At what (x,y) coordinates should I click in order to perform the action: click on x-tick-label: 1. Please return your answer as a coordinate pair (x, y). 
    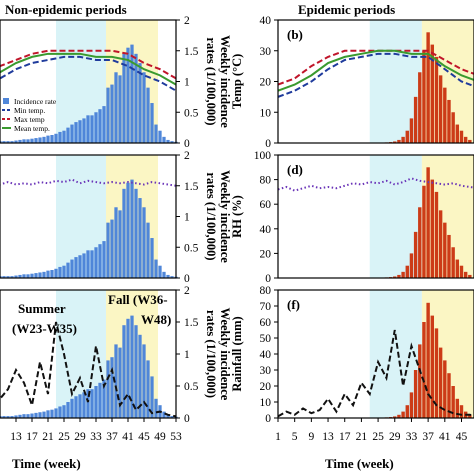
    Looking at the image, I should click on (278, 437).